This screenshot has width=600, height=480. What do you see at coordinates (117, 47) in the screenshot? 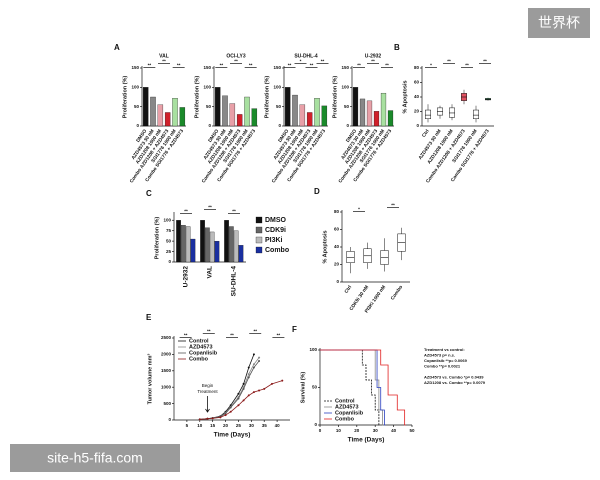
I see `panel-letter: A` at bounding box center [117, 47].